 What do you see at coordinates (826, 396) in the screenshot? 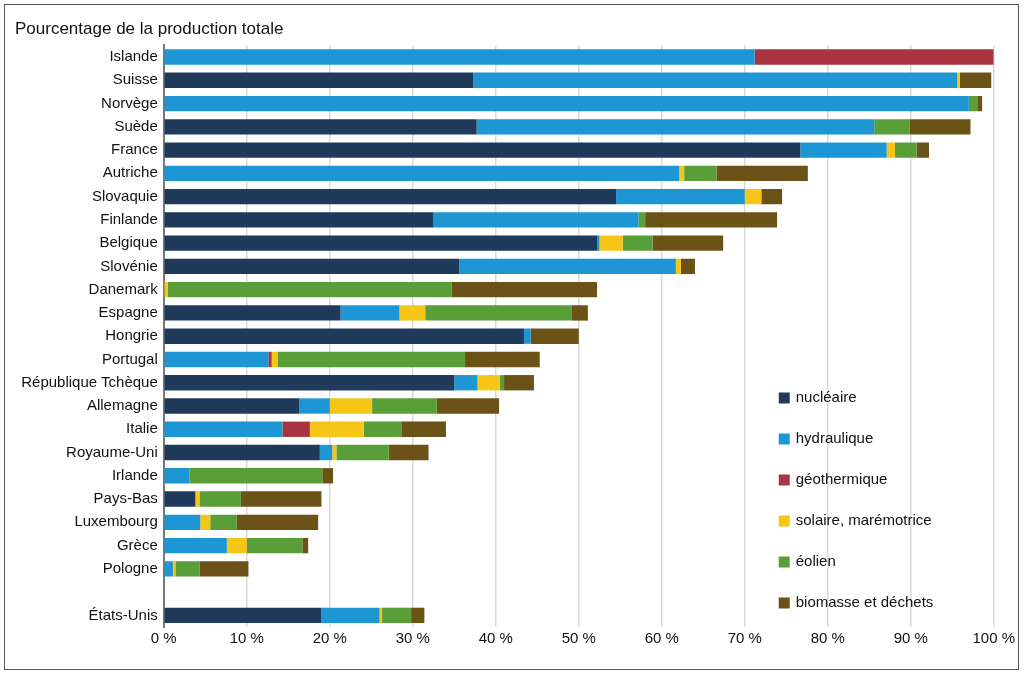
I see `legend-label: nucléaire` at bounding box center [826, 396].